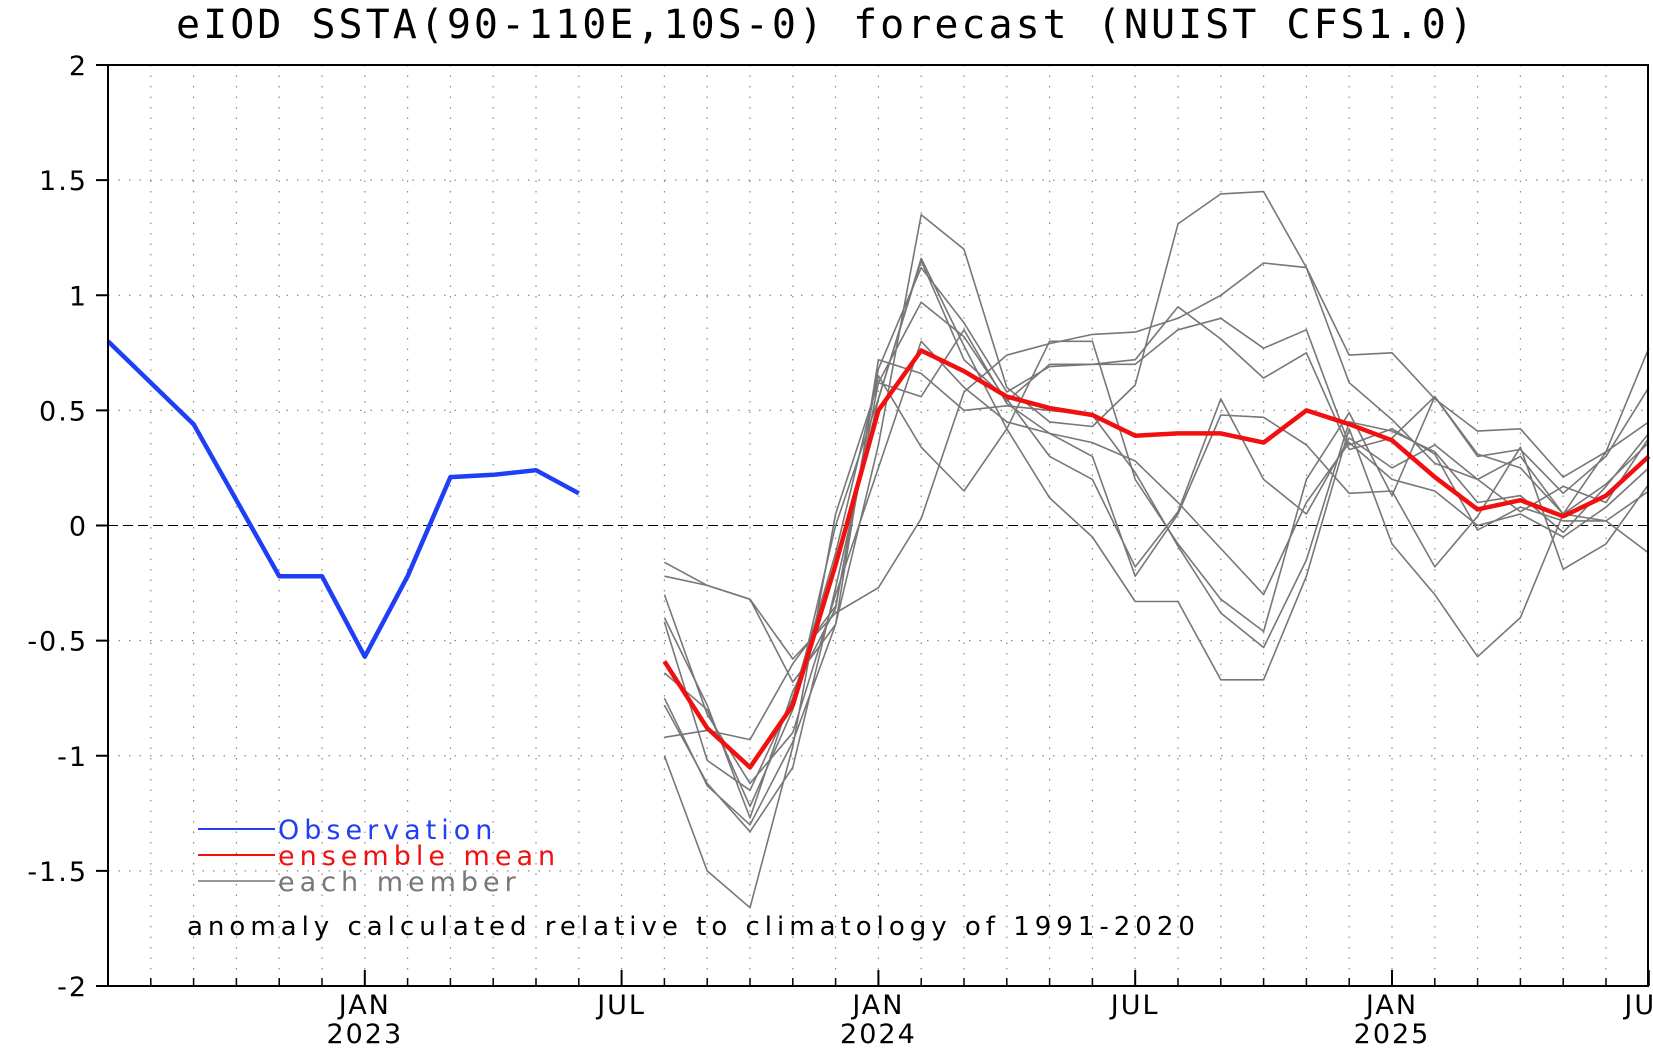  What do you see at coordinates (72, 987) in the screenshot?
I see `y-tick-label: -2` at bounding box center [72, 987].